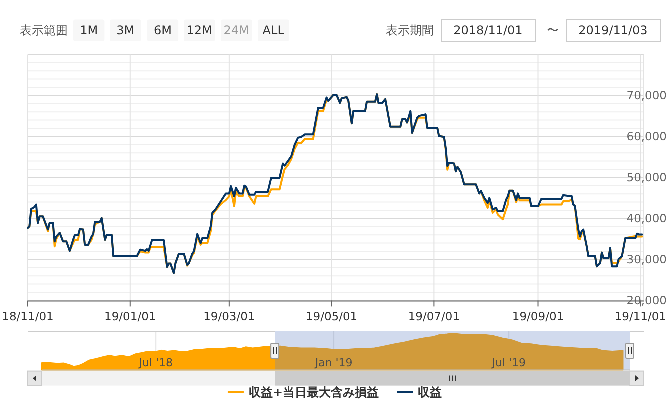  Describe the element at coordinates (237, 31) in the screenshot. I see `text: 24M` at that location.